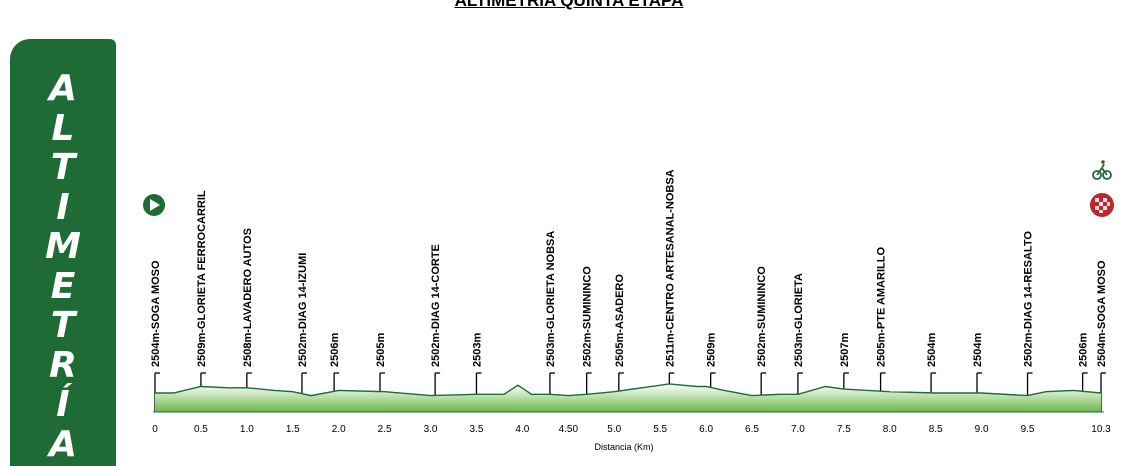 The height and width of the screenshot is (466, 1138). What do you see at coordinates (381, 350) in the screenshot?
I see `marker-label: 2505m` at bounding box center [381, 350].